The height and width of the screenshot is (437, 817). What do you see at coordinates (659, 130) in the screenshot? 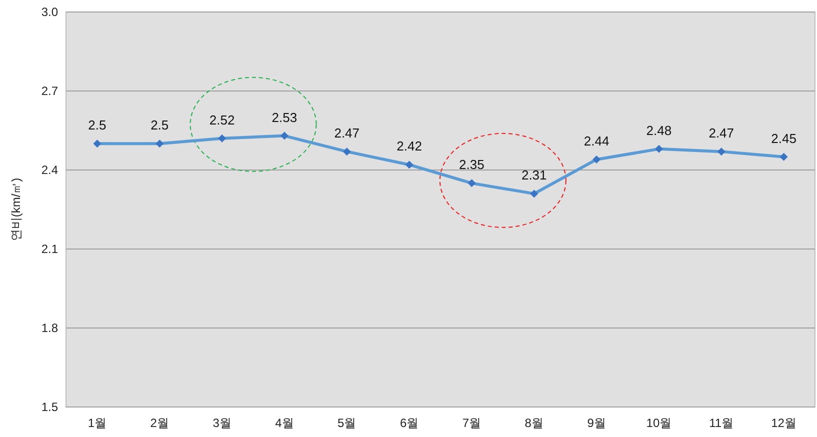
I see `data-label: 2.48` at bounding box center [659, 130].